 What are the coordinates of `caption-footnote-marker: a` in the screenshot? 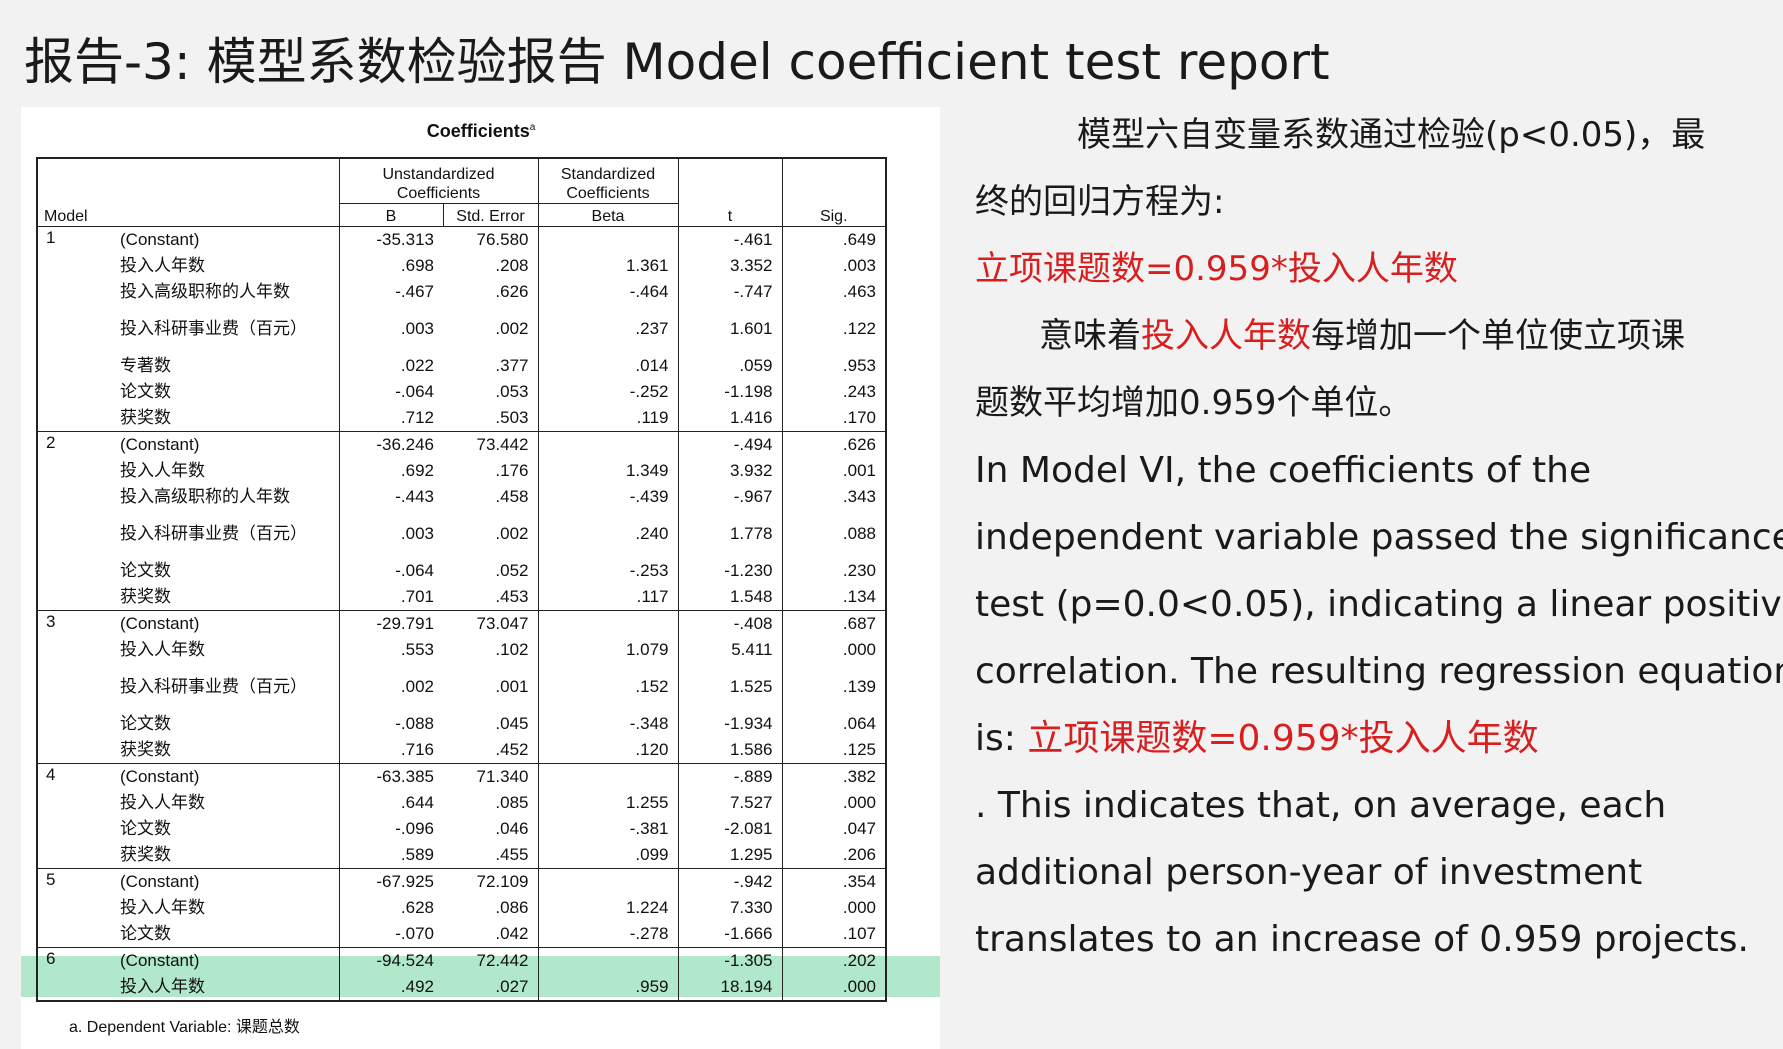 It's located at (532, 127).